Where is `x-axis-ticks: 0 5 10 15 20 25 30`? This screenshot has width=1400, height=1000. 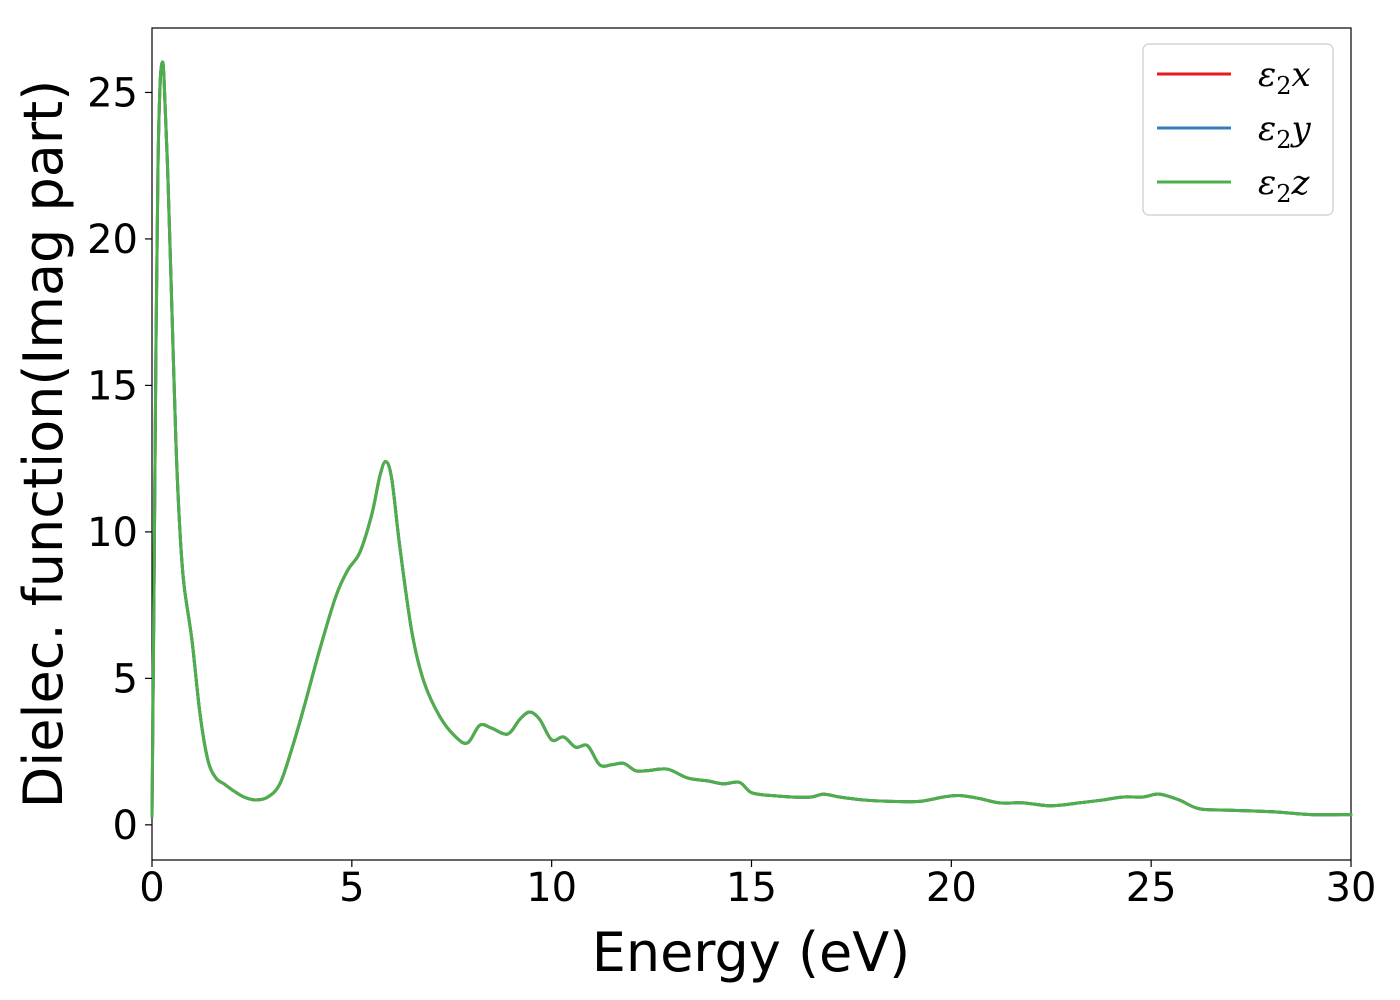 x-axis-ticks: 0 5 10 15 20 25 30 is located at coordinates (757, 885).